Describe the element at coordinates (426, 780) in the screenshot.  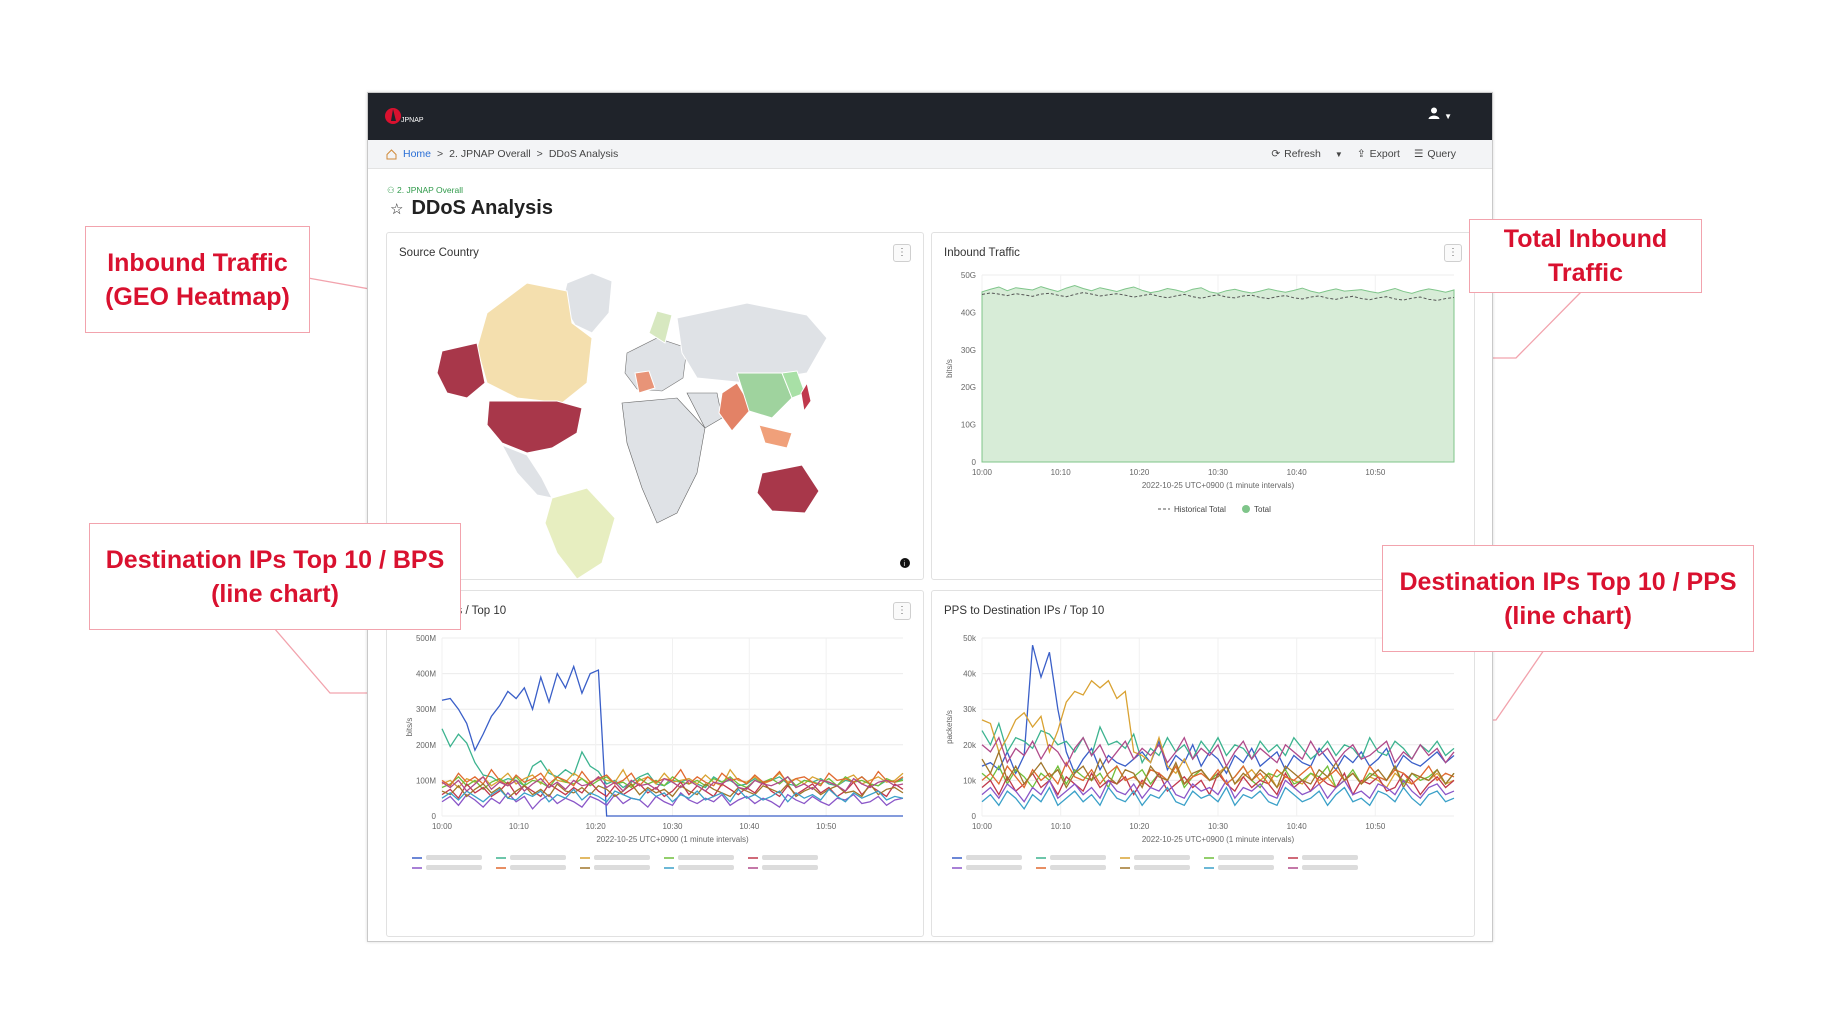
I see `y-tick-label: 100M` at that location.